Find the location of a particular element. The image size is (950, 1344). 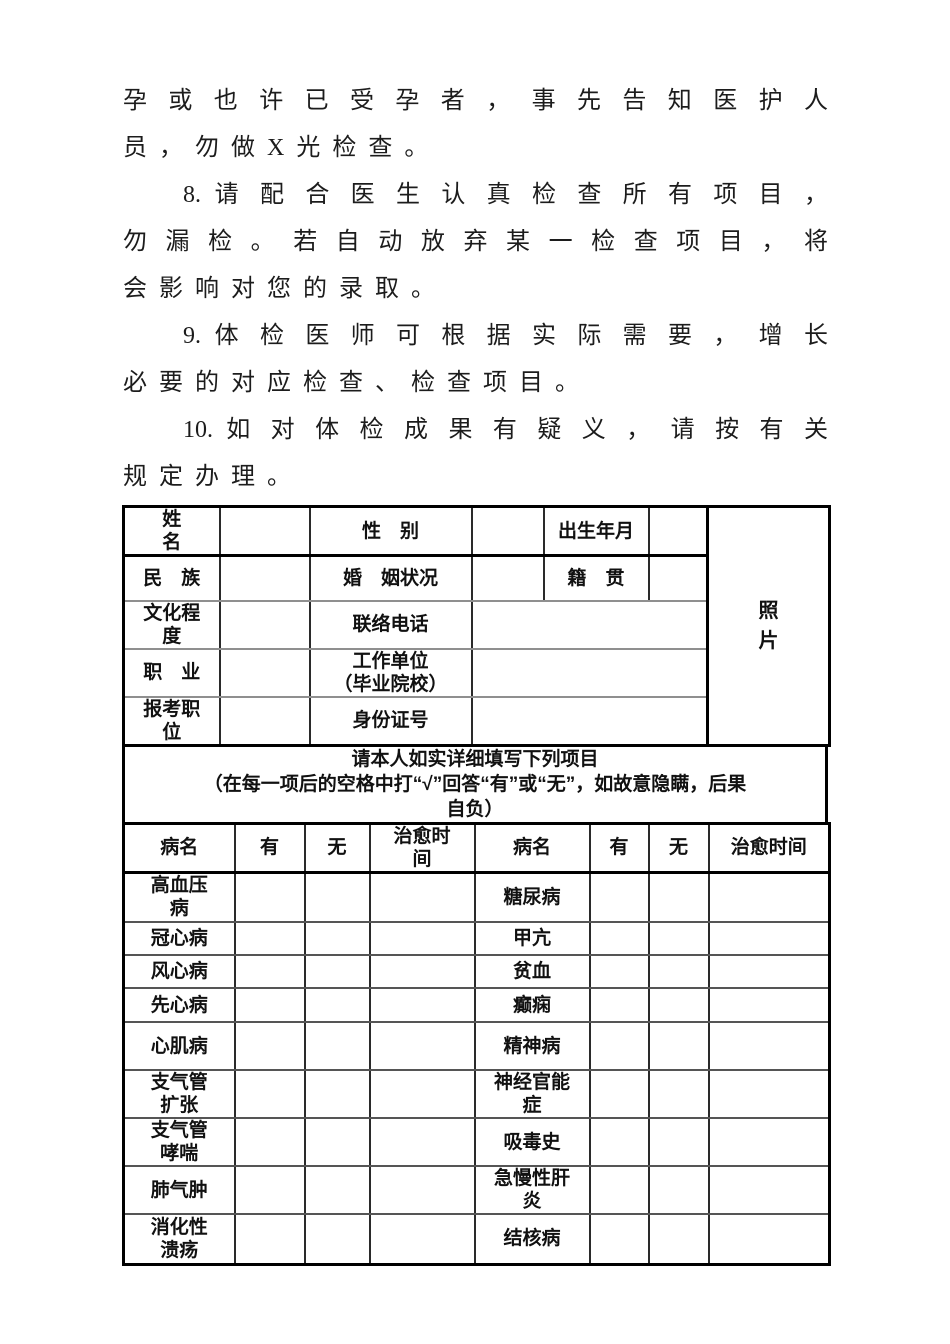

instruction-line: 孕 或 也 许 已 受 孕 者 ， 事 先 告 知 医 护 人 is located at coordinates (475, 101).